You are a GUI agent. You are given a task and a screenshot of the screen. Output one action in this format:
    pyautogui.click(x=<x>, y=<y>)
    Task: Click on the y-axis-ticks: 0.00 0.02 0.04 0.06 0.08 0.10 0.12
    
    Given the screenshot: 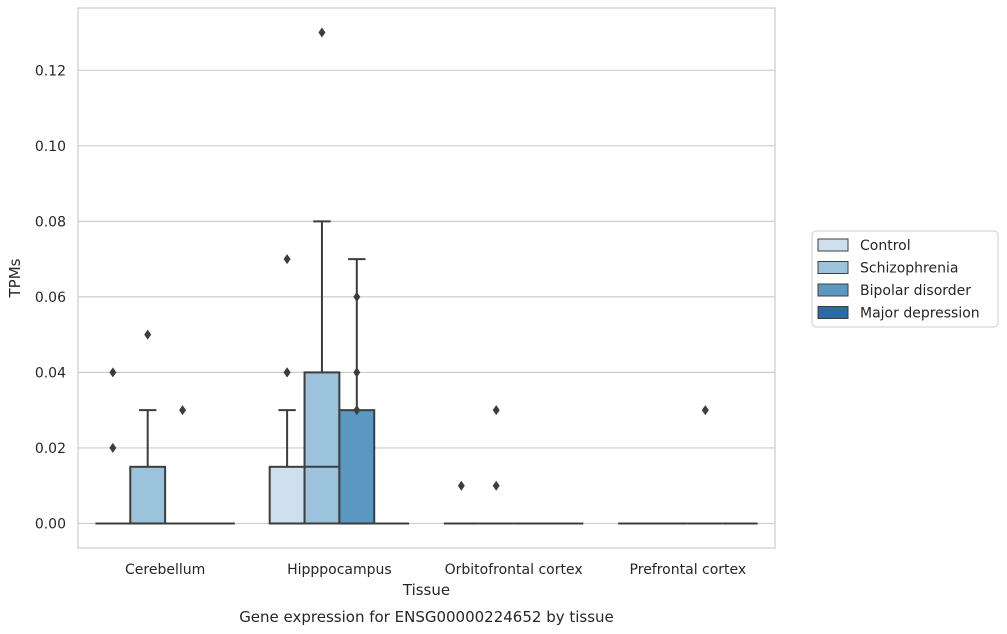 What is the action you would take?
    pyautogui.click(x=50, y=297)
    